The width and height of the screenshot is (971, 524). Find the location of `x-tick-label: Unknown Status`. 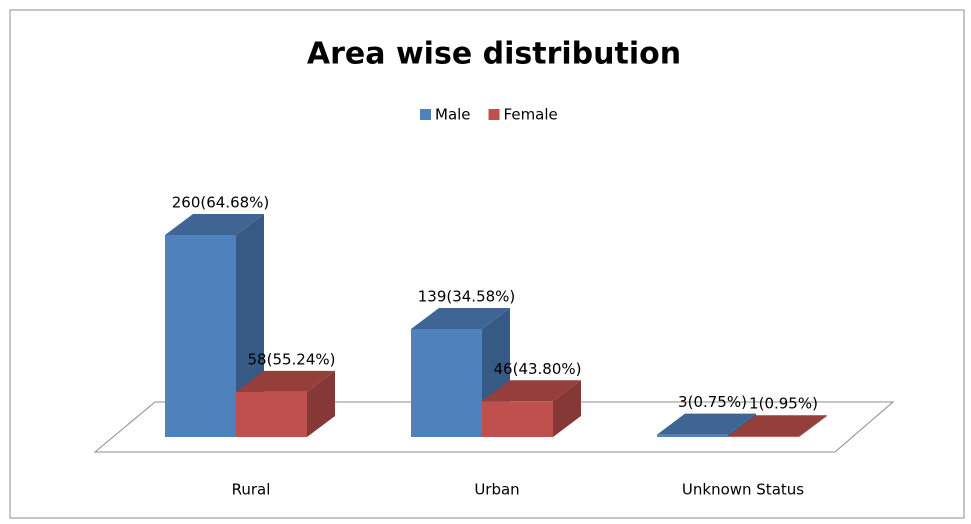

x-tick-label: Unknown Status is located at coordinates (743, 490).